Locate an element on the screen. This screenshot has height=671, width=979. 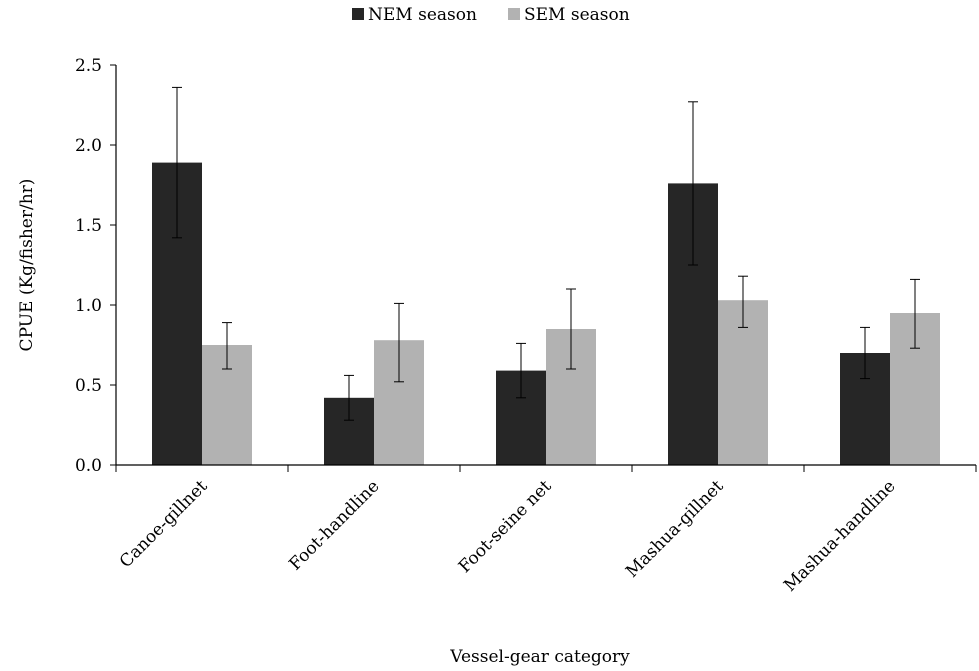
x-tick-label: Mashua-gillnet is located at coordinates (675, 529).